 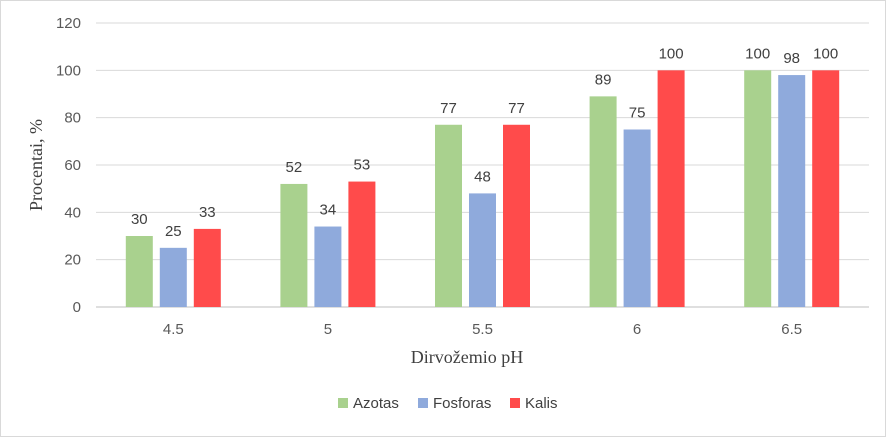 What do you see at coordinates (77, 307) in the screenshot?
I see `y-tick-label: 0` at bounding box center [77, 307].